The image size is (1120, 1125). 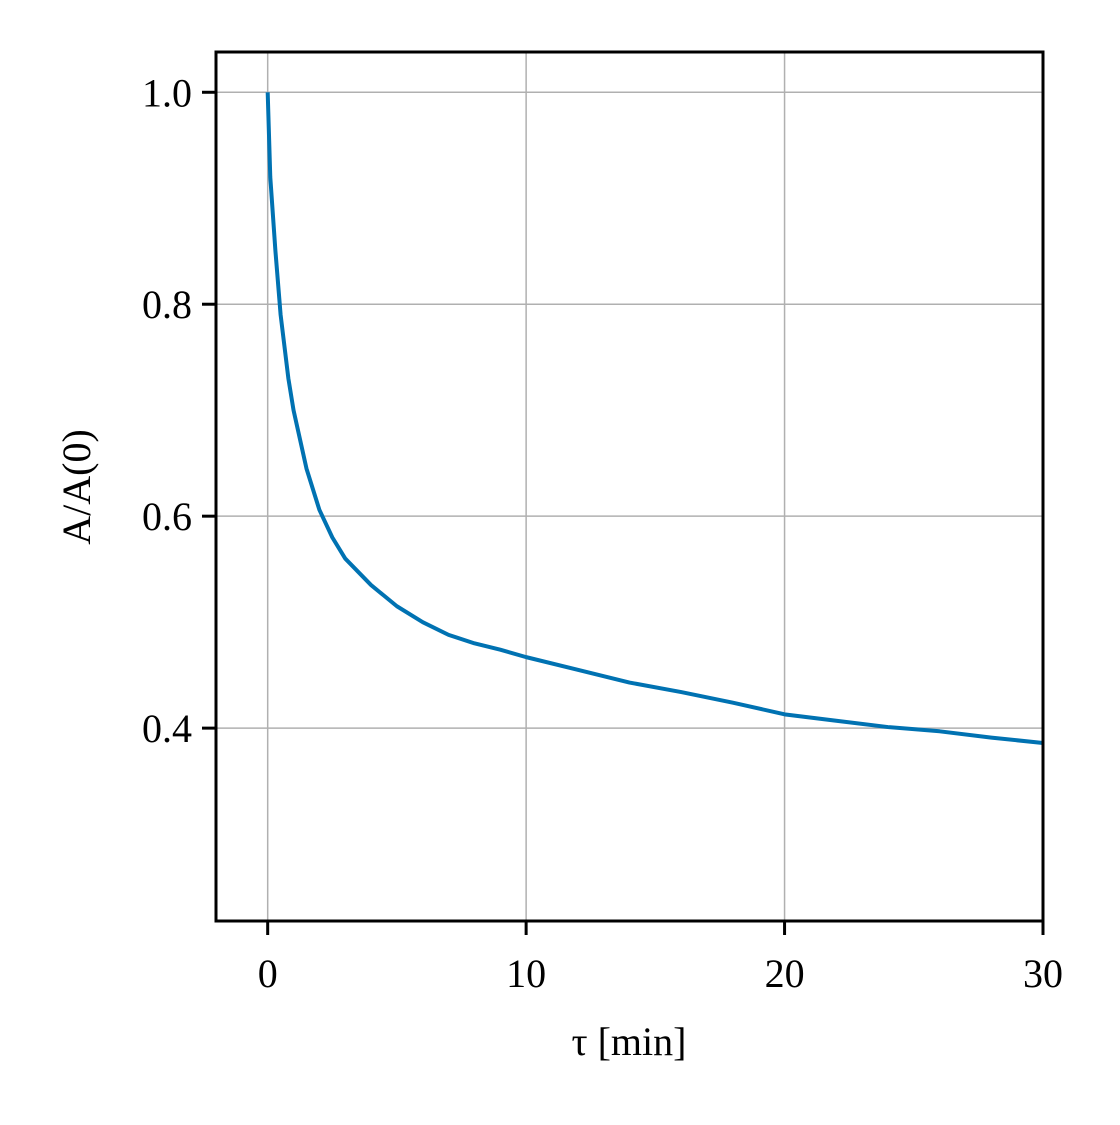 I want to click on y-tick-label: 1.0, so click(x=167, y=92).